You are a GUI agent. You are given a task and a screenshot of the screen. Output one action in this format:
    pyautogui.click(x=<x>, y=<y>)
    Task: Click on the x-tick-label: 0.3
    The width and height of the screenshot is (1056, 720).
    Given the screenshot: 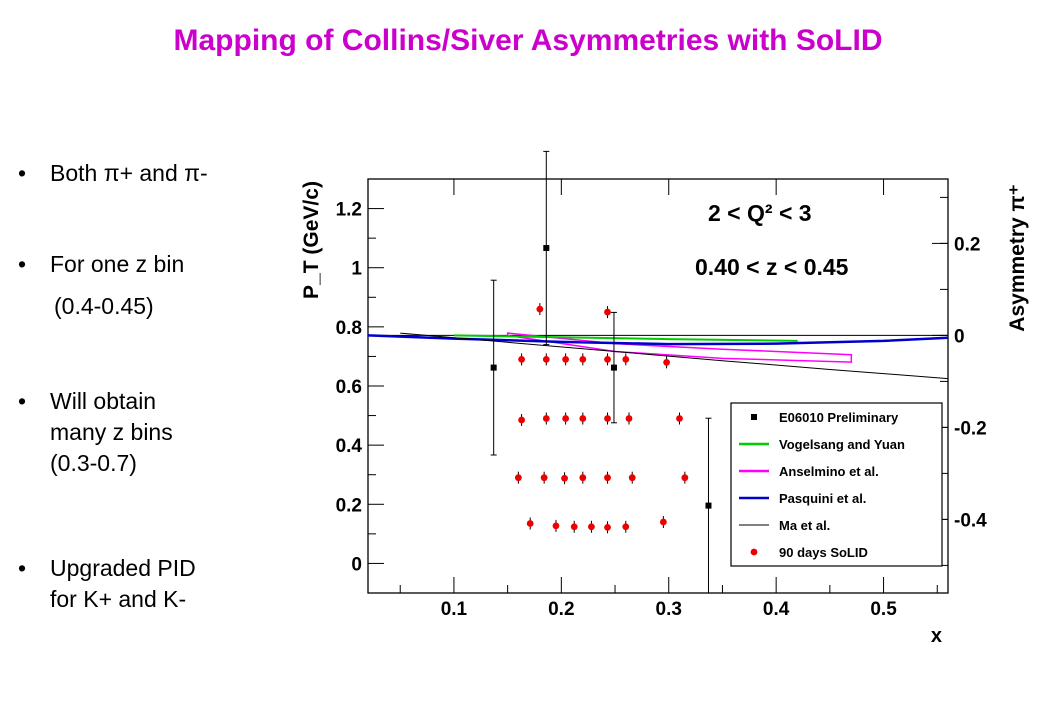 What is the action you would take?
    pyautogui.click(x=669, y=609)
    